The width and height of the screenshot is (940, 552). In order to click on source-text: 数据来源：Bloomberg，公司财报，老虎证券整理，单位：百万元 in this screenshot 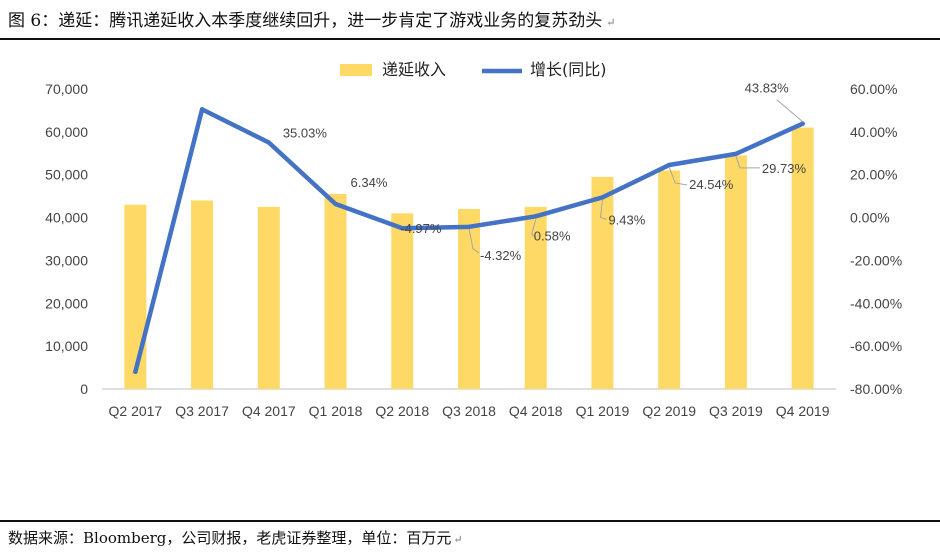, I will do `click(230, 538)`.